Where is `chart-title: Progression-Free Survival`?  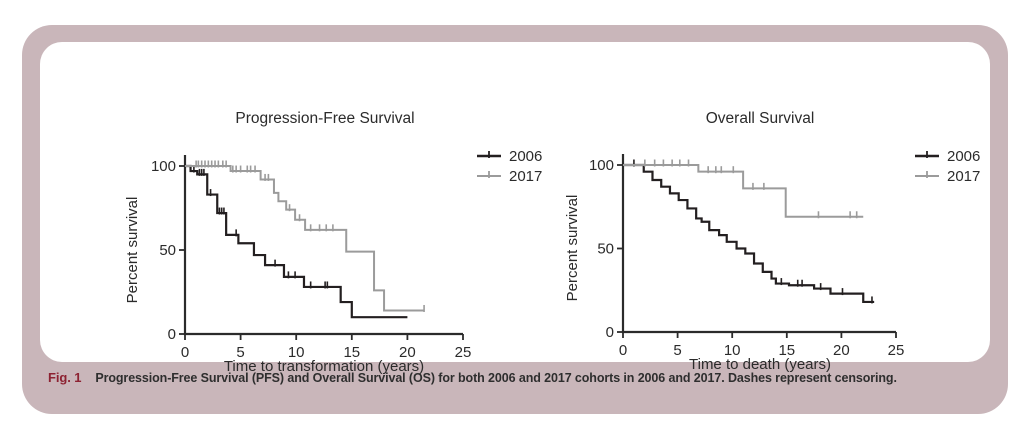
chart-title: Progression-Free Survival is located at coordinates (324, 118).